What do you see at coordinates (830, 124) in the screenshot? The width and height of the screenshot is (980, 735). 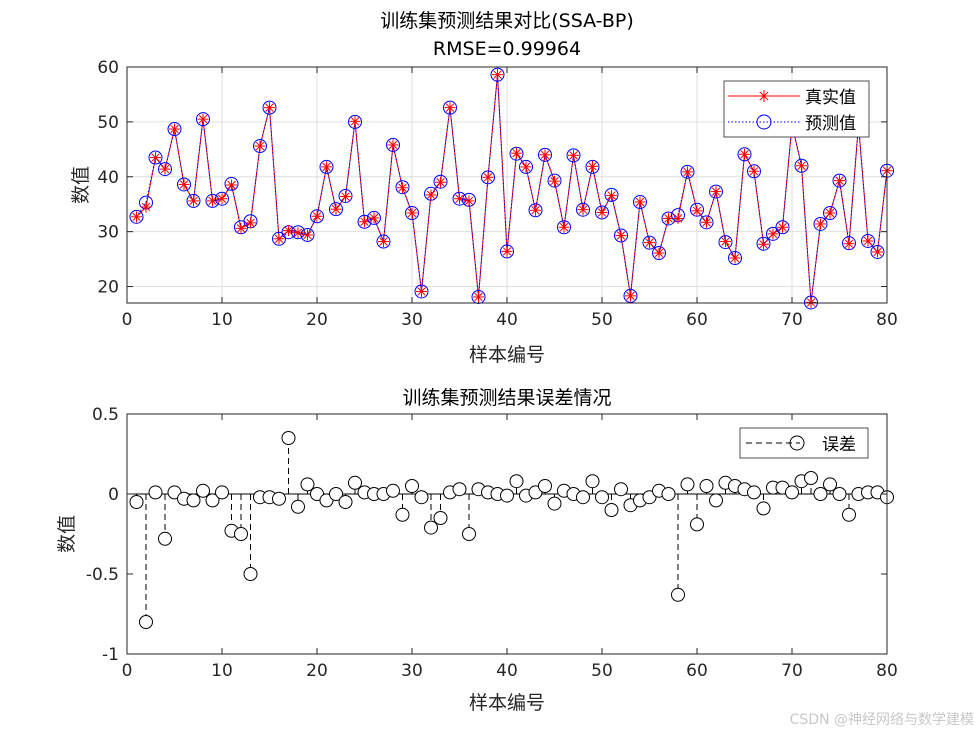 I see `legend-label-pred: 预测值` at bounding box center [830, 124].